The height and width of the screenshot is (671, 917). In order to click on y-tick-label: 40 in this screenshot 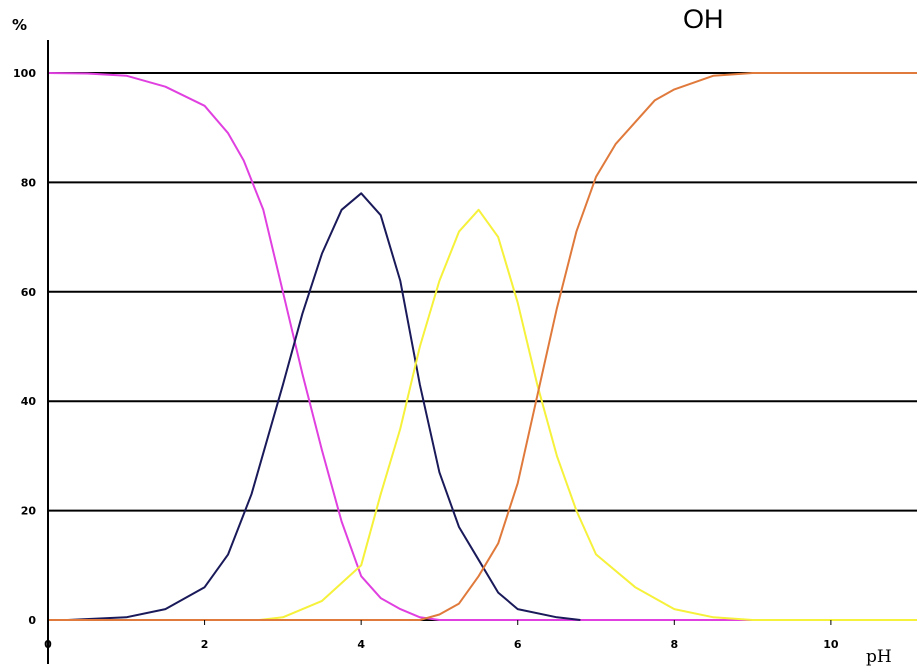, I will do `click(29, 401)`.